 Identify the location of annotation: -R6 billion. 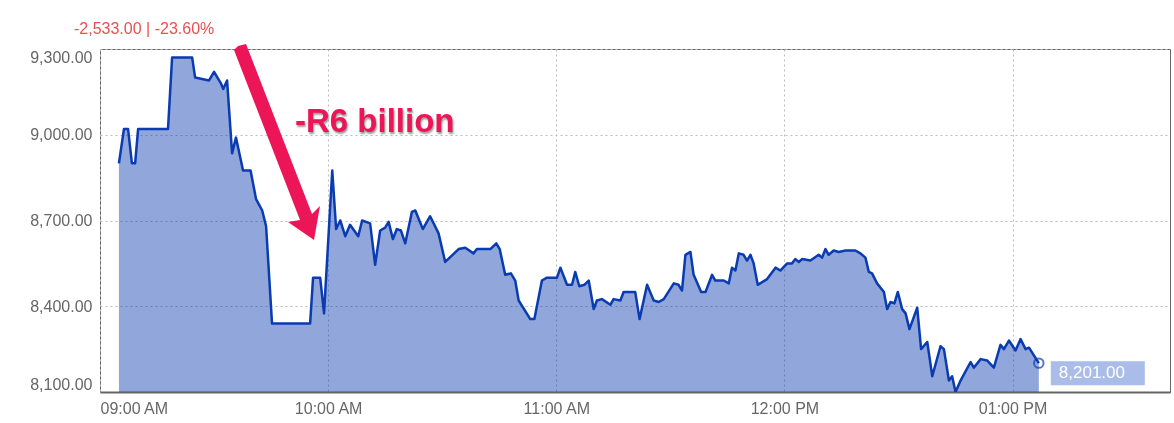
(375, 121).